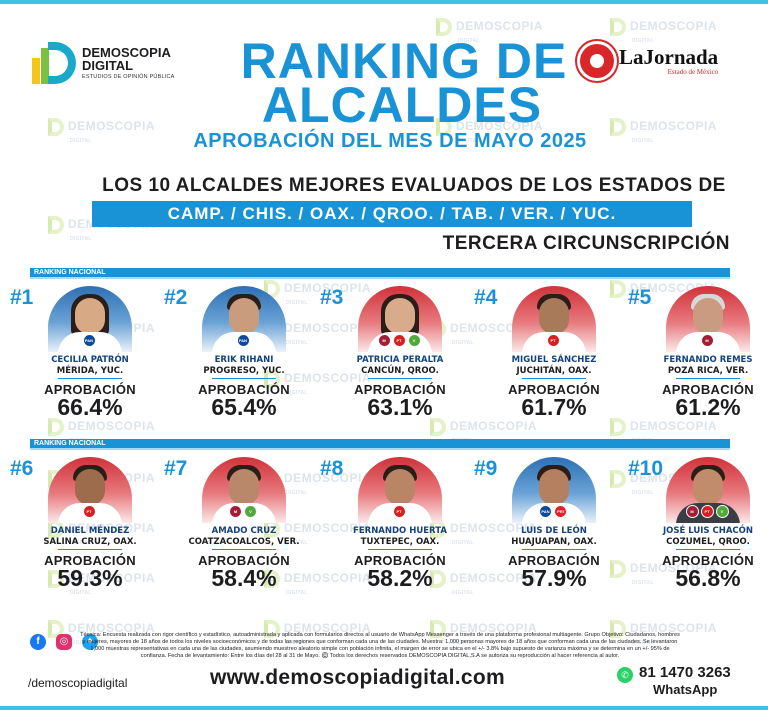 The image size is (768, 710). Describe the element at coordinates (400, 578) in the screenshot. I see `approval-percent: 58.2%` at that location.